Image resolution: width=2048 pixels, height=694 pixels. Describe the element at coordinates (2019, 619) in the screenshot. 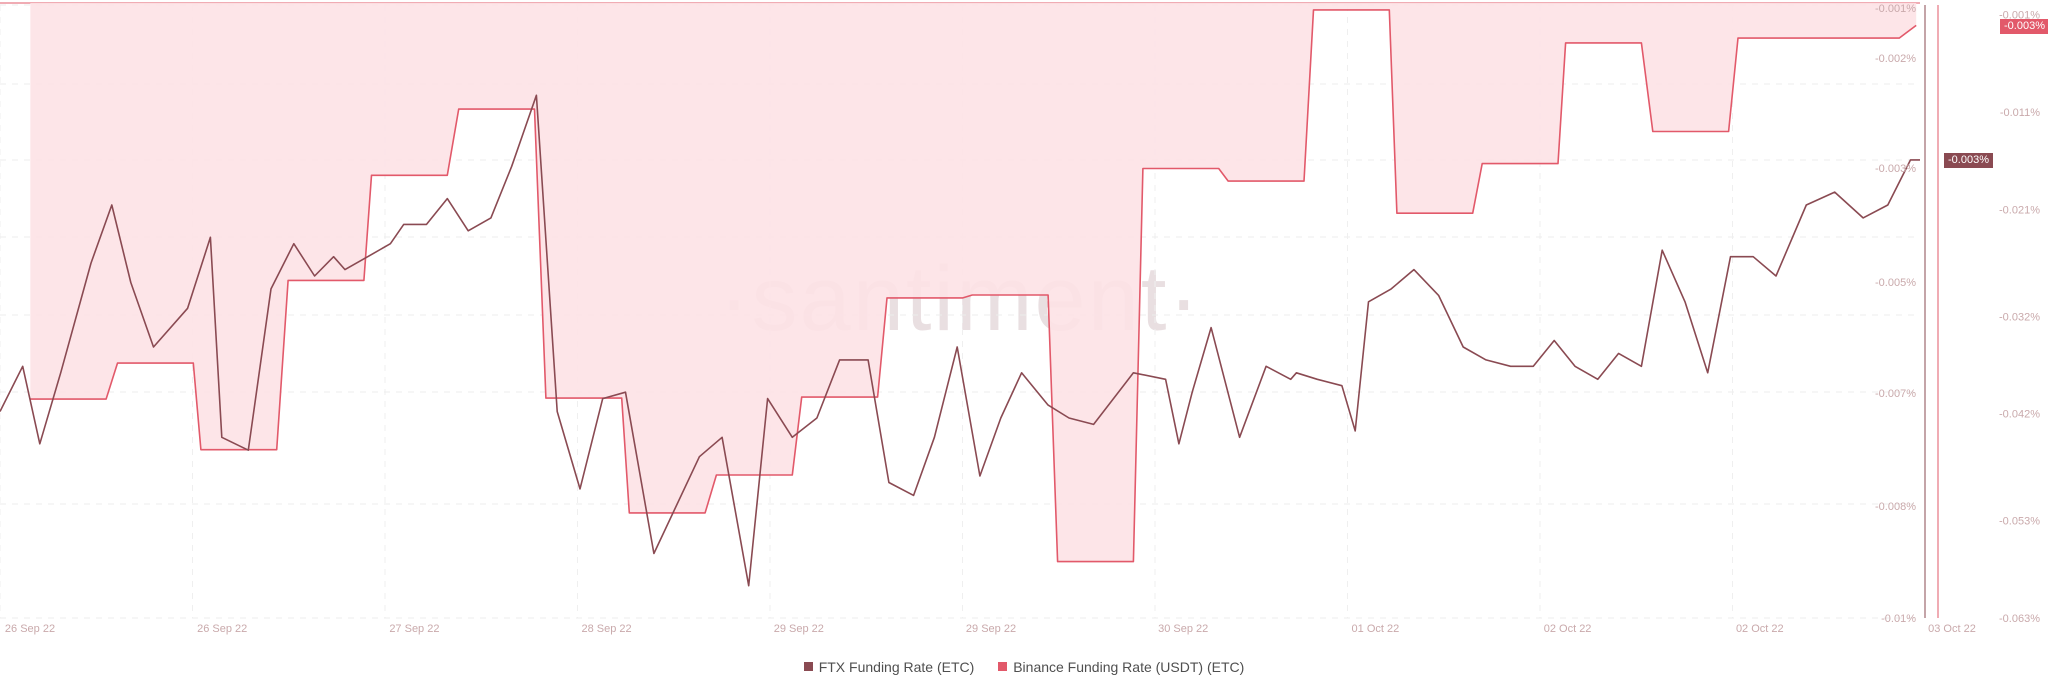

I see `right-axis-tick: -0.063%` at that location.